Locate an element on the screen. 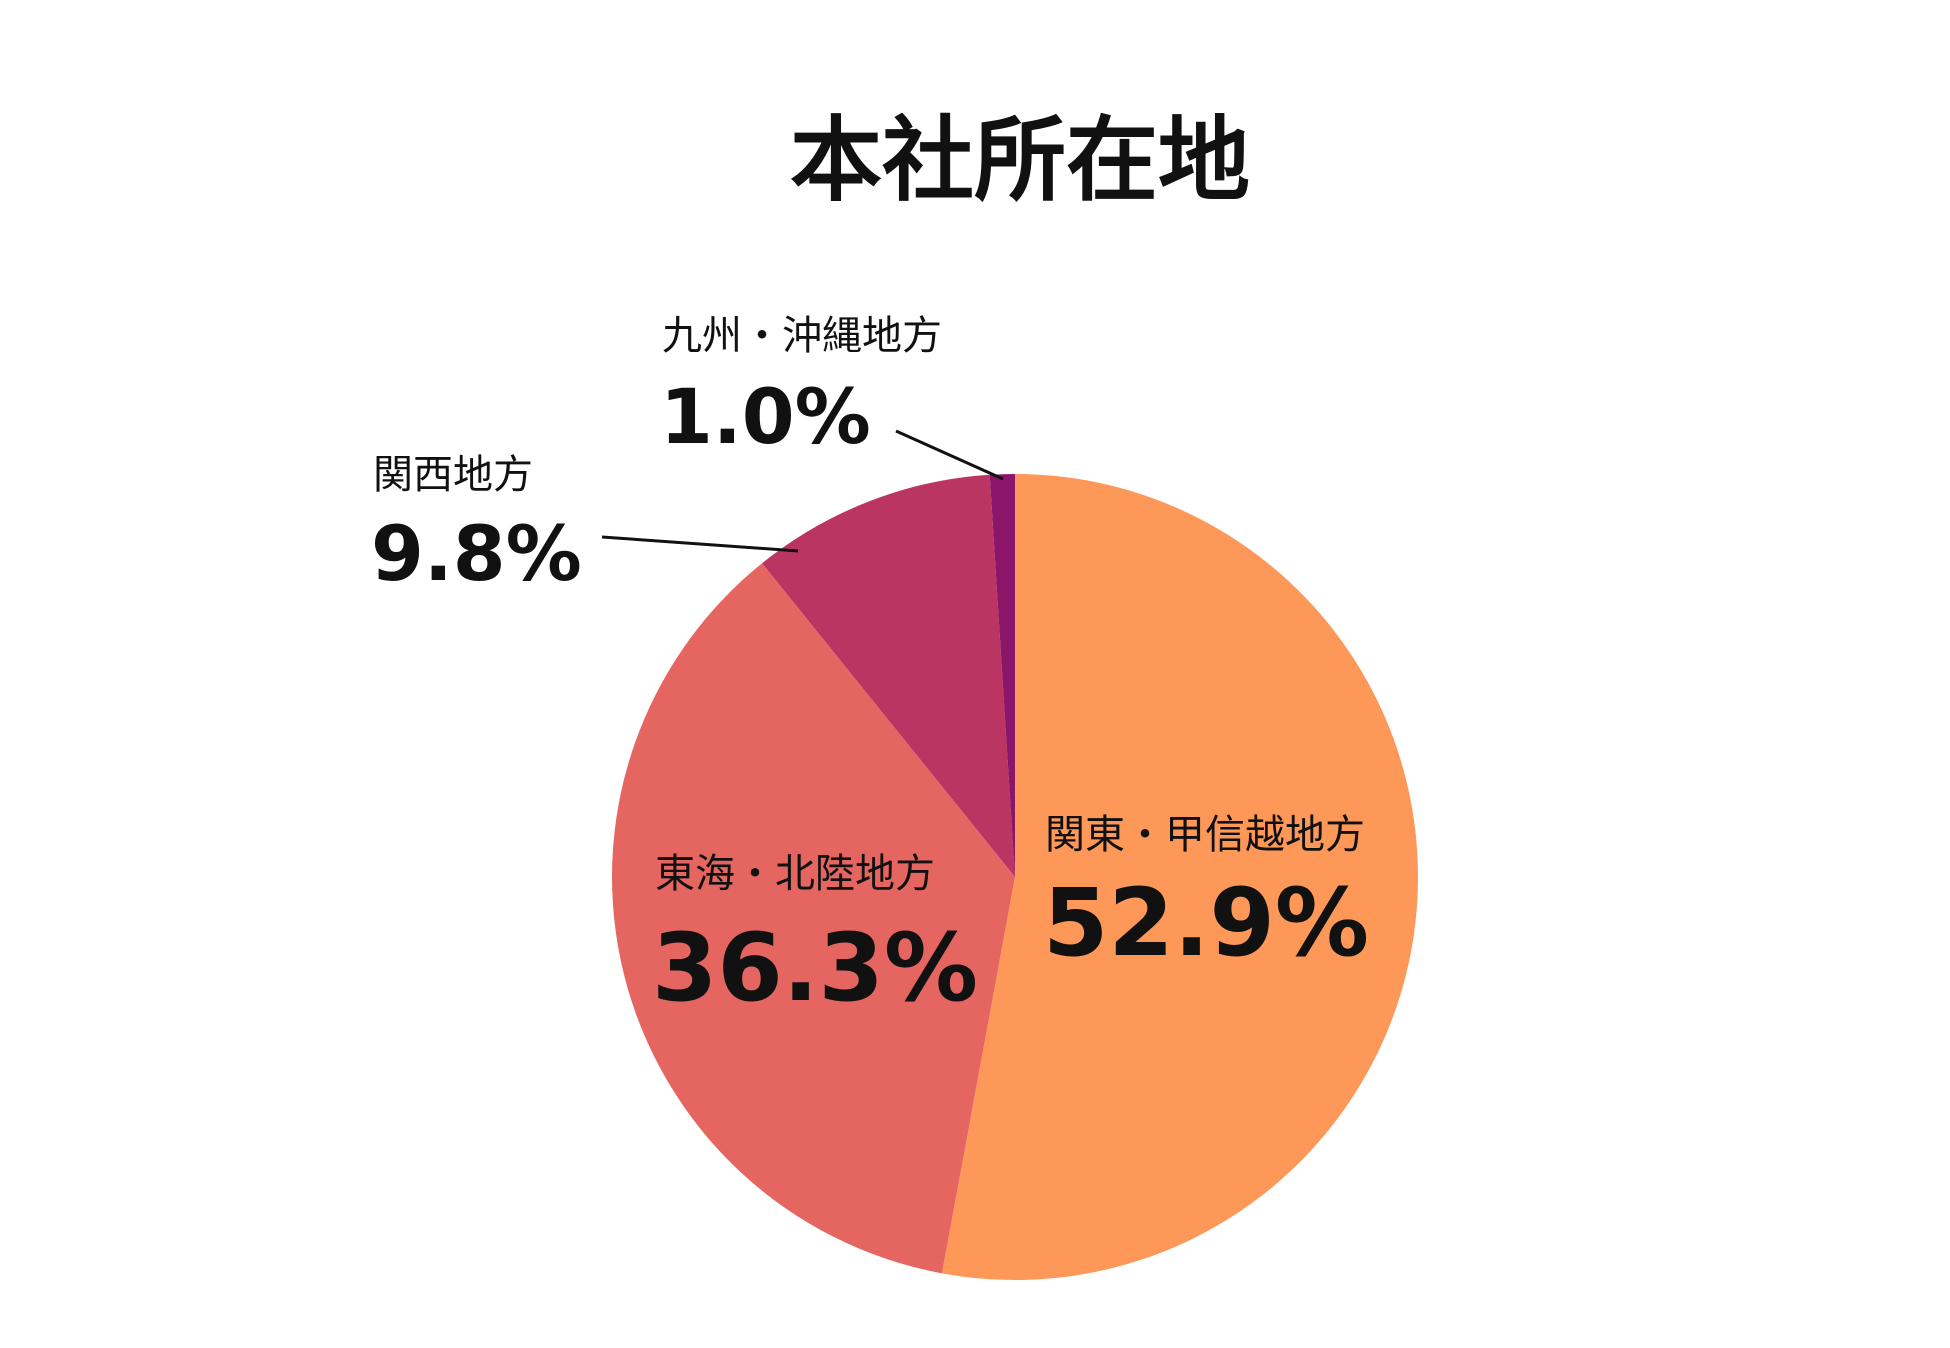  slice-kanto is located at coordinates (1180, 877).